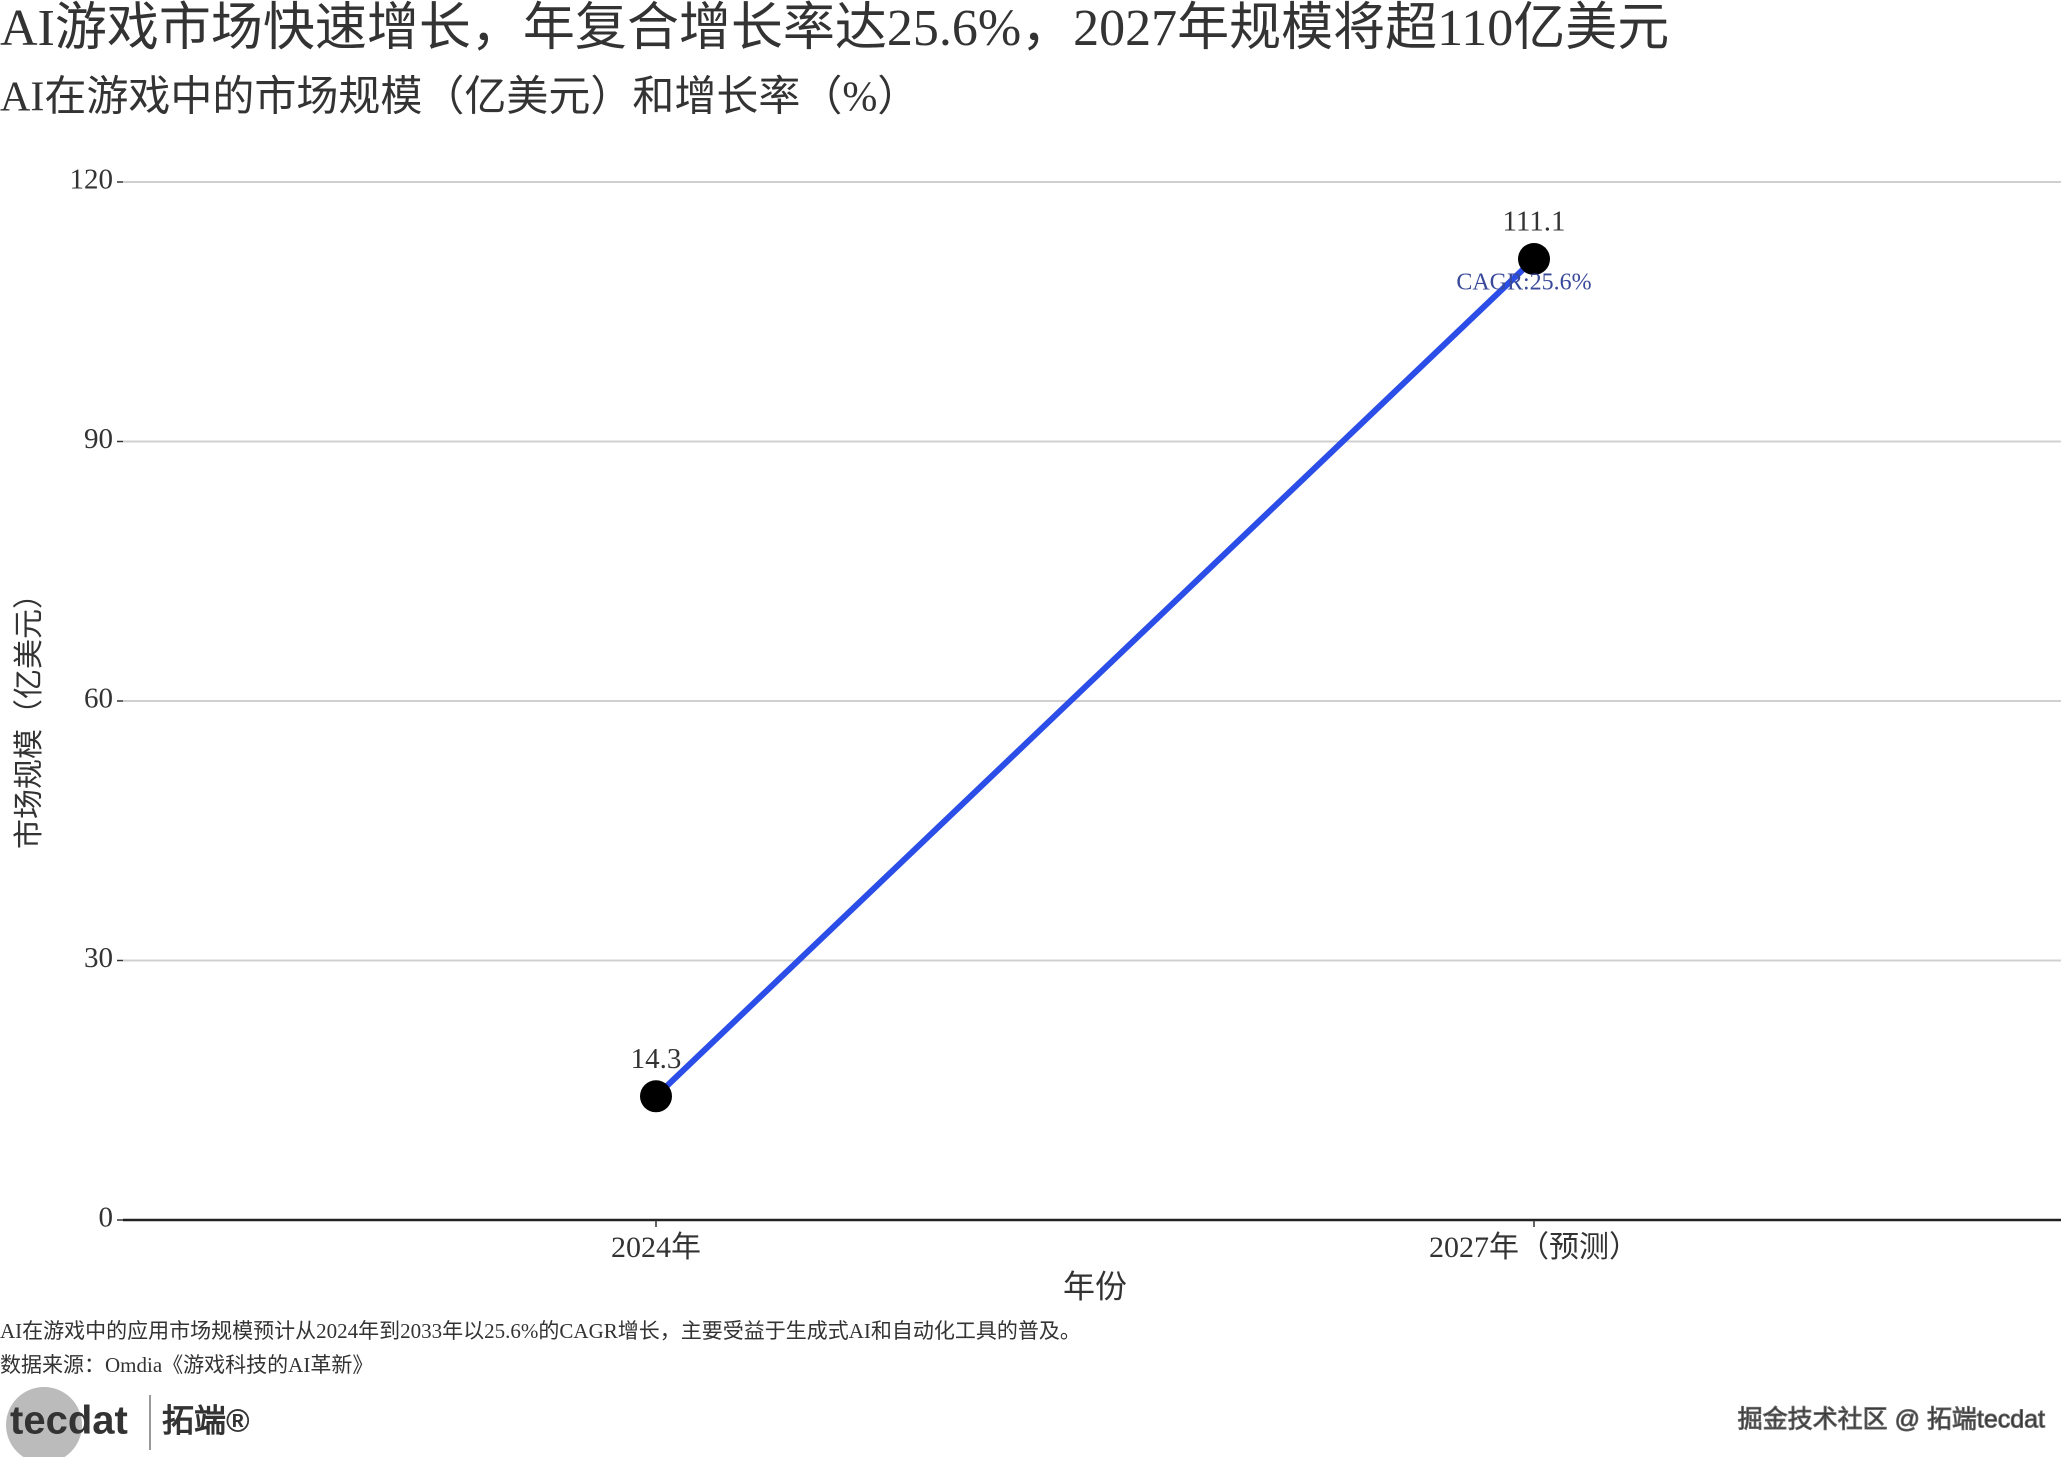 Image resolution: width=2061 pixels, height=1457 pixels. What do you see at coordinates (459, 97) in the screenshot?
I see `chart-subtitle: AI在游戏中的市场规模（亿美元）和增长率（%）` at bounding box center [459, 97].